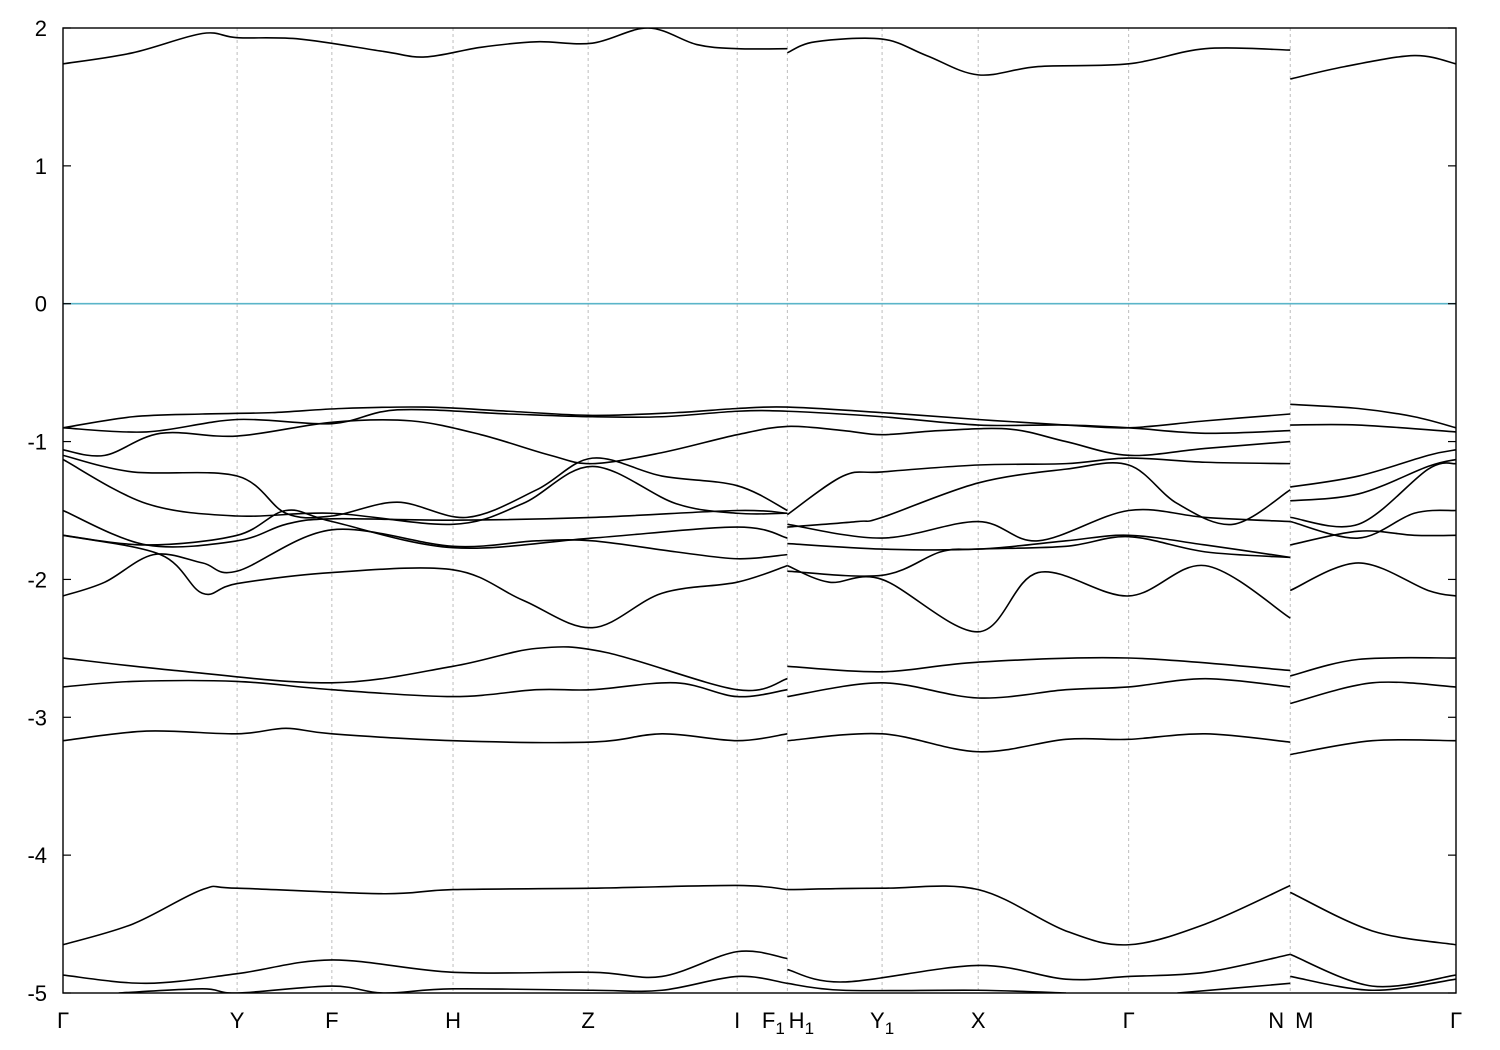  I want to click on y-tick-label: -1, so click(37, 442).